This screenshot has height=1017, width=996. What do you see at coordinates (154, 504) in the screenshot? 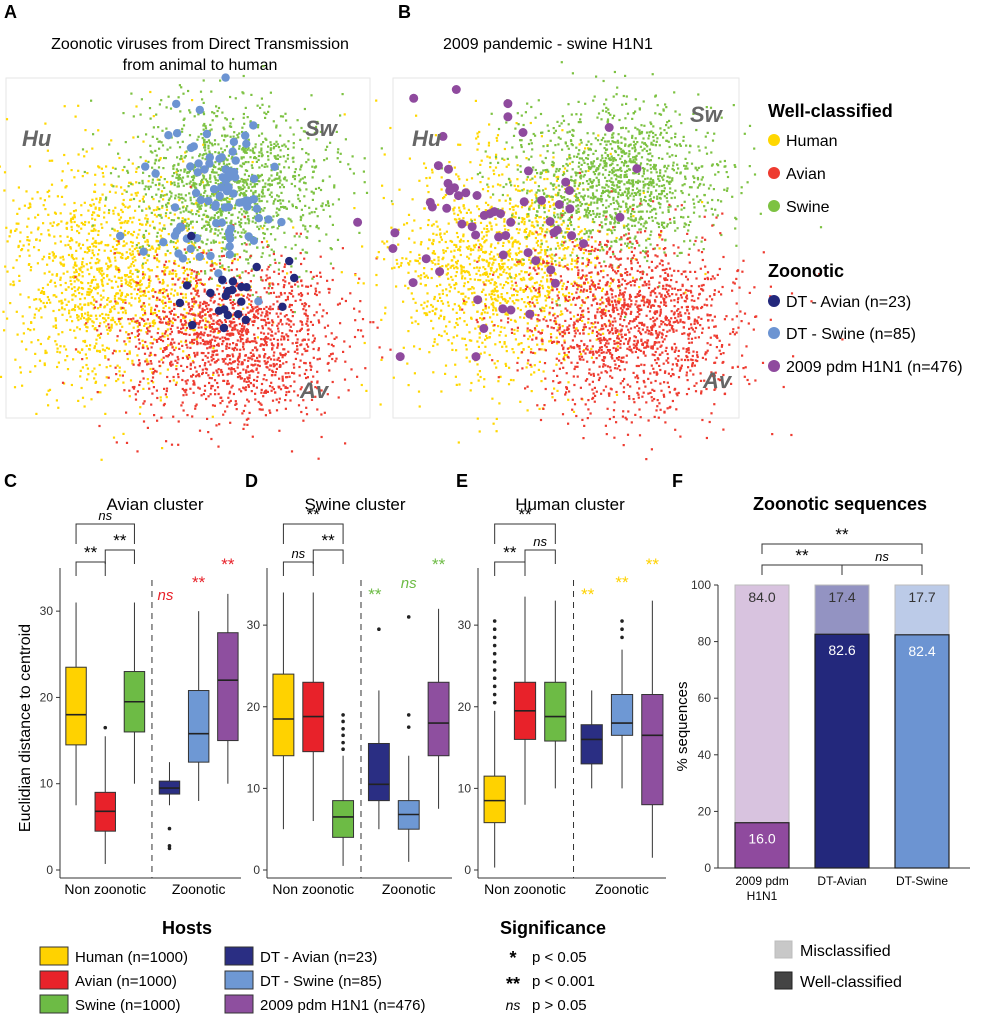
I see `panel-c-title: Avian cluster` at bounding box center [154, 504].